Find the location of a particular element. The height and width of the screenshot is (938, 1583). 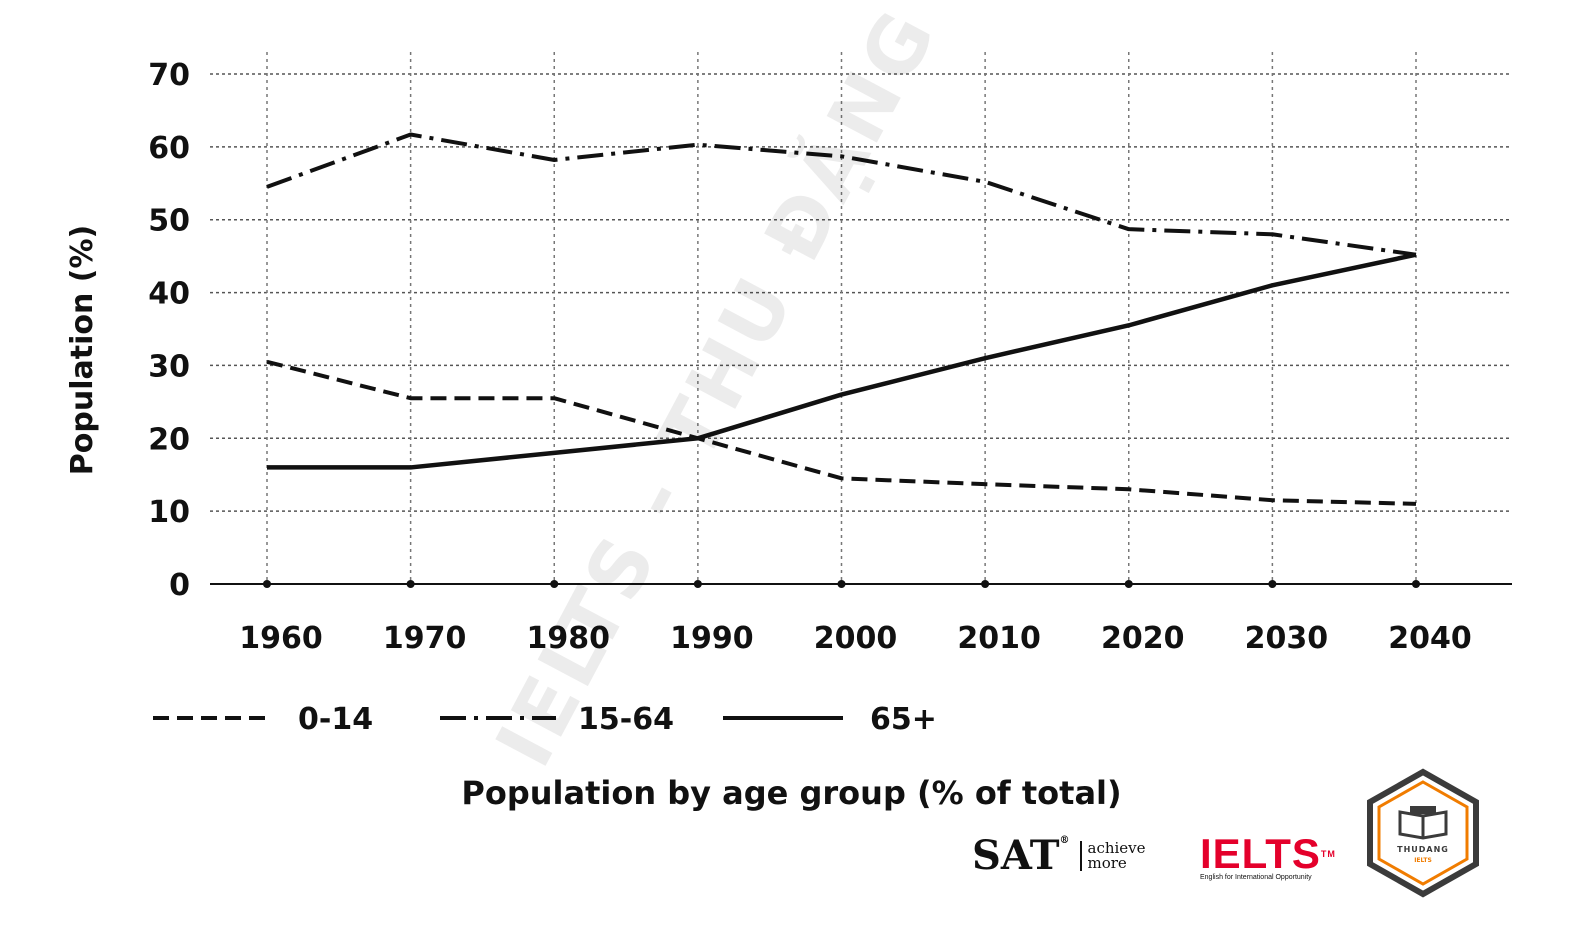

y-tick-label-30: 30 is located at coordinates (169, 366).